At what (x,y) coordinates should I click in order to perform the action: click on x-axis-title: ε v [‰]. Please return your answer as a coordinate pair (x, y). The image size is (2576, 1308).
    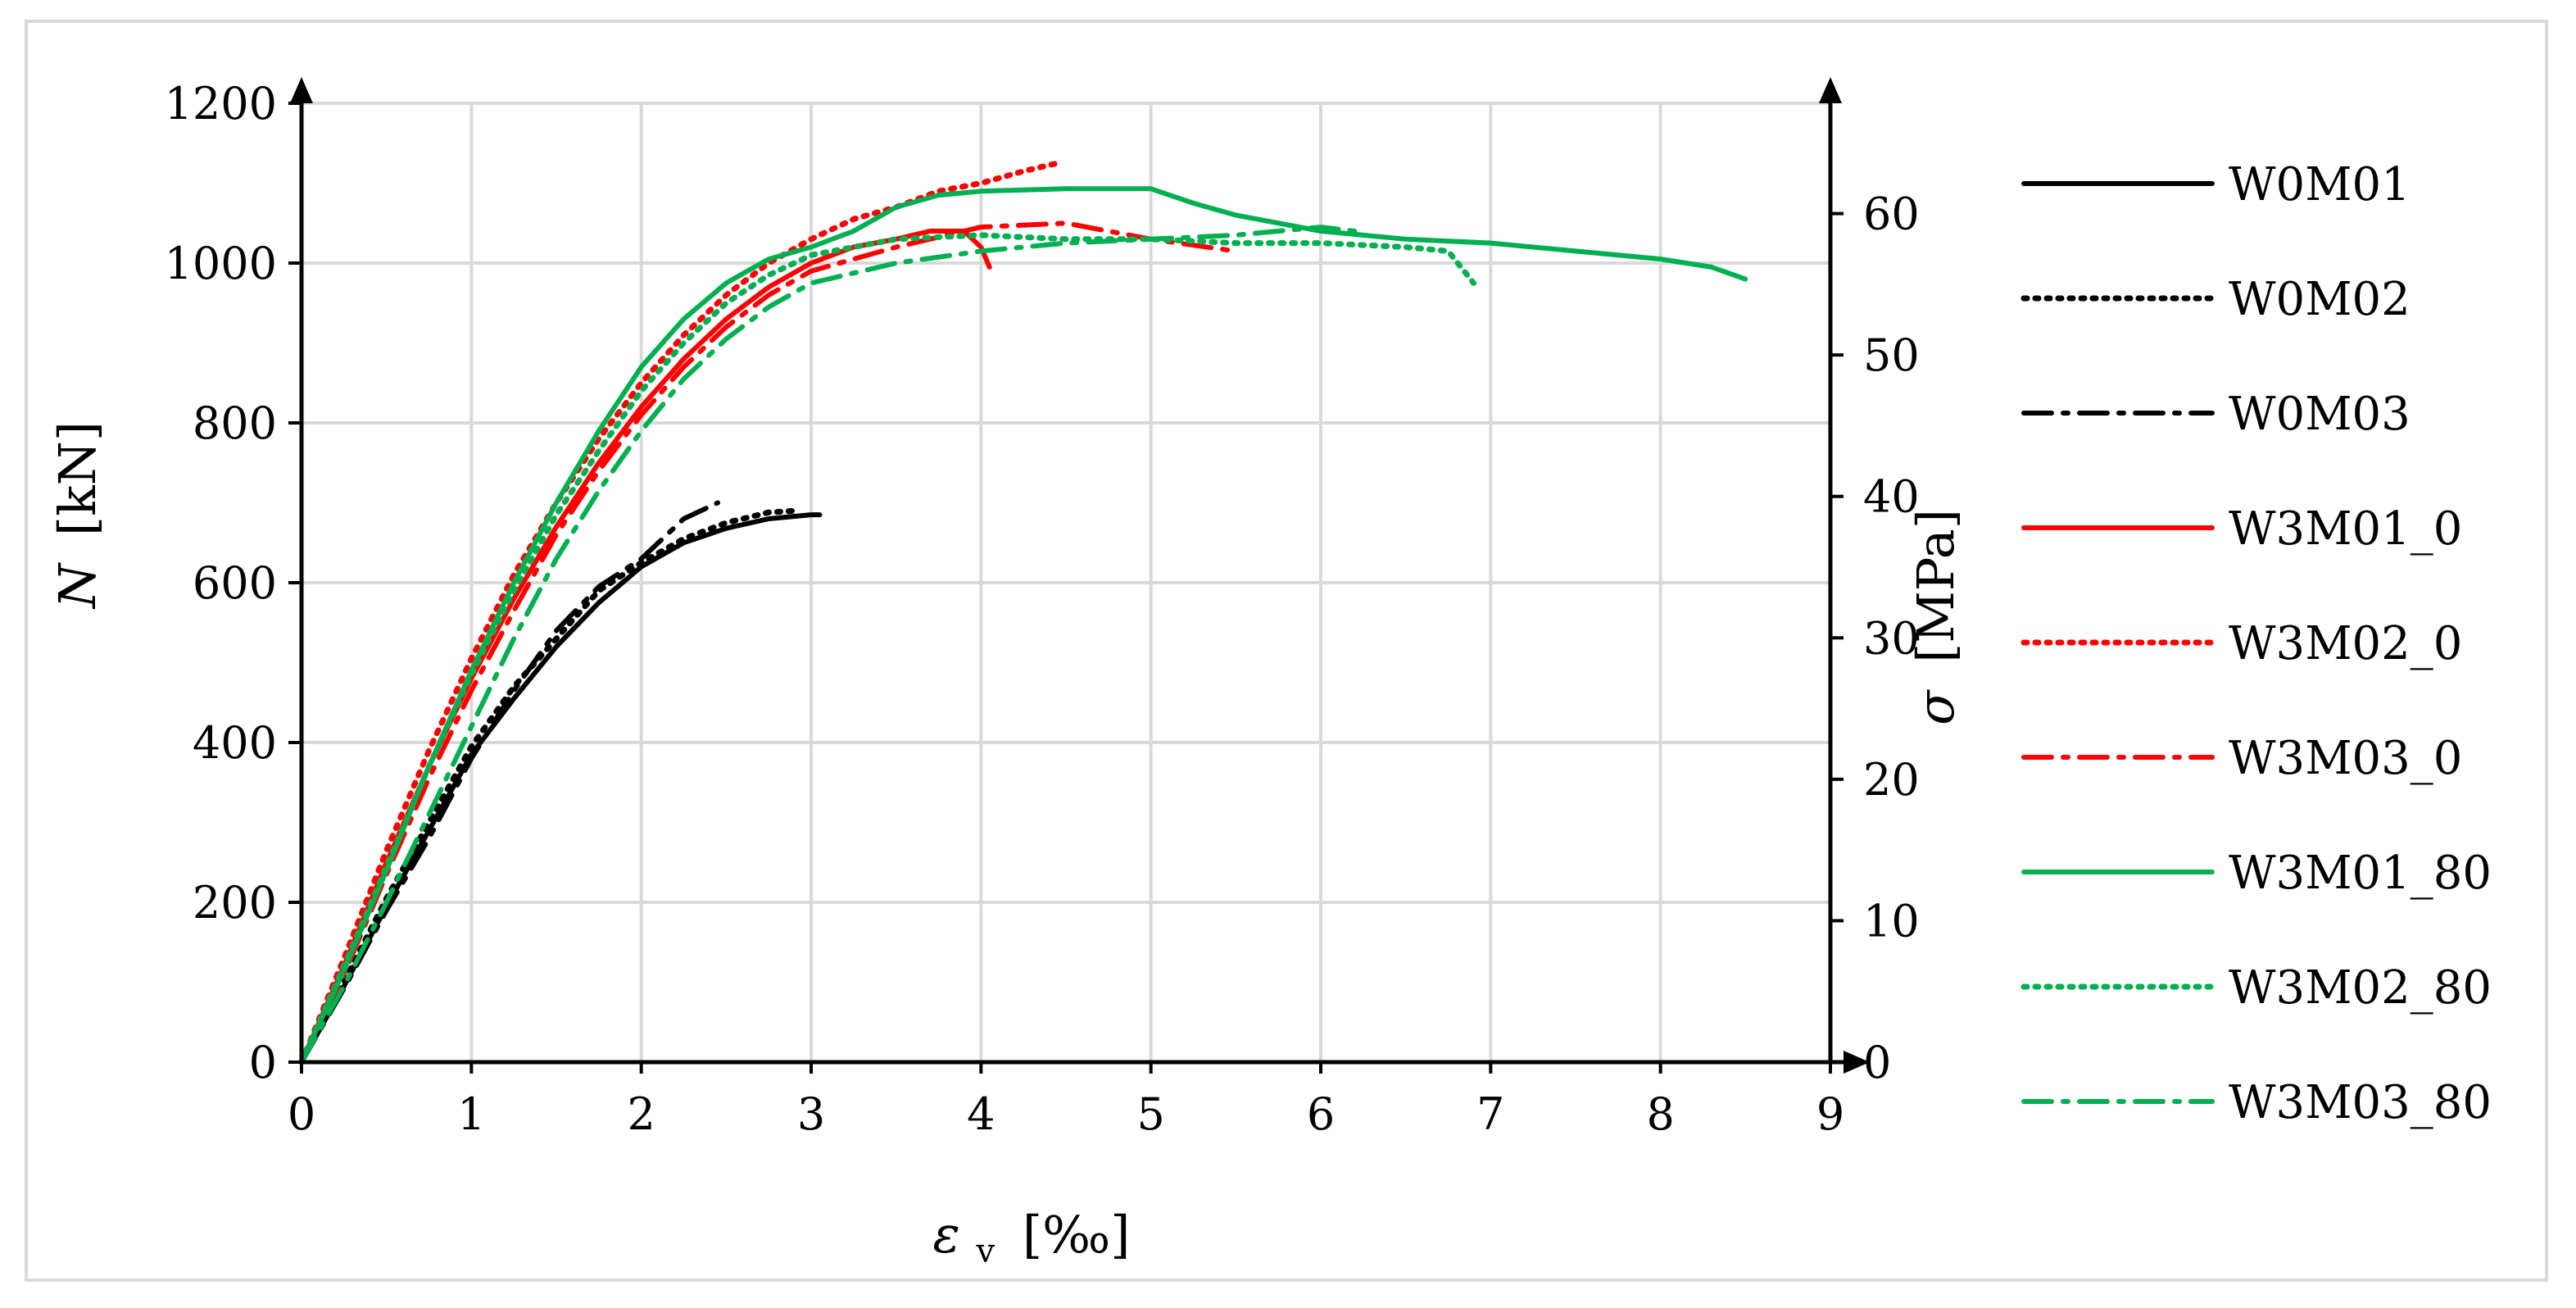
    Looking at the image, I should click on (1032, 1239).